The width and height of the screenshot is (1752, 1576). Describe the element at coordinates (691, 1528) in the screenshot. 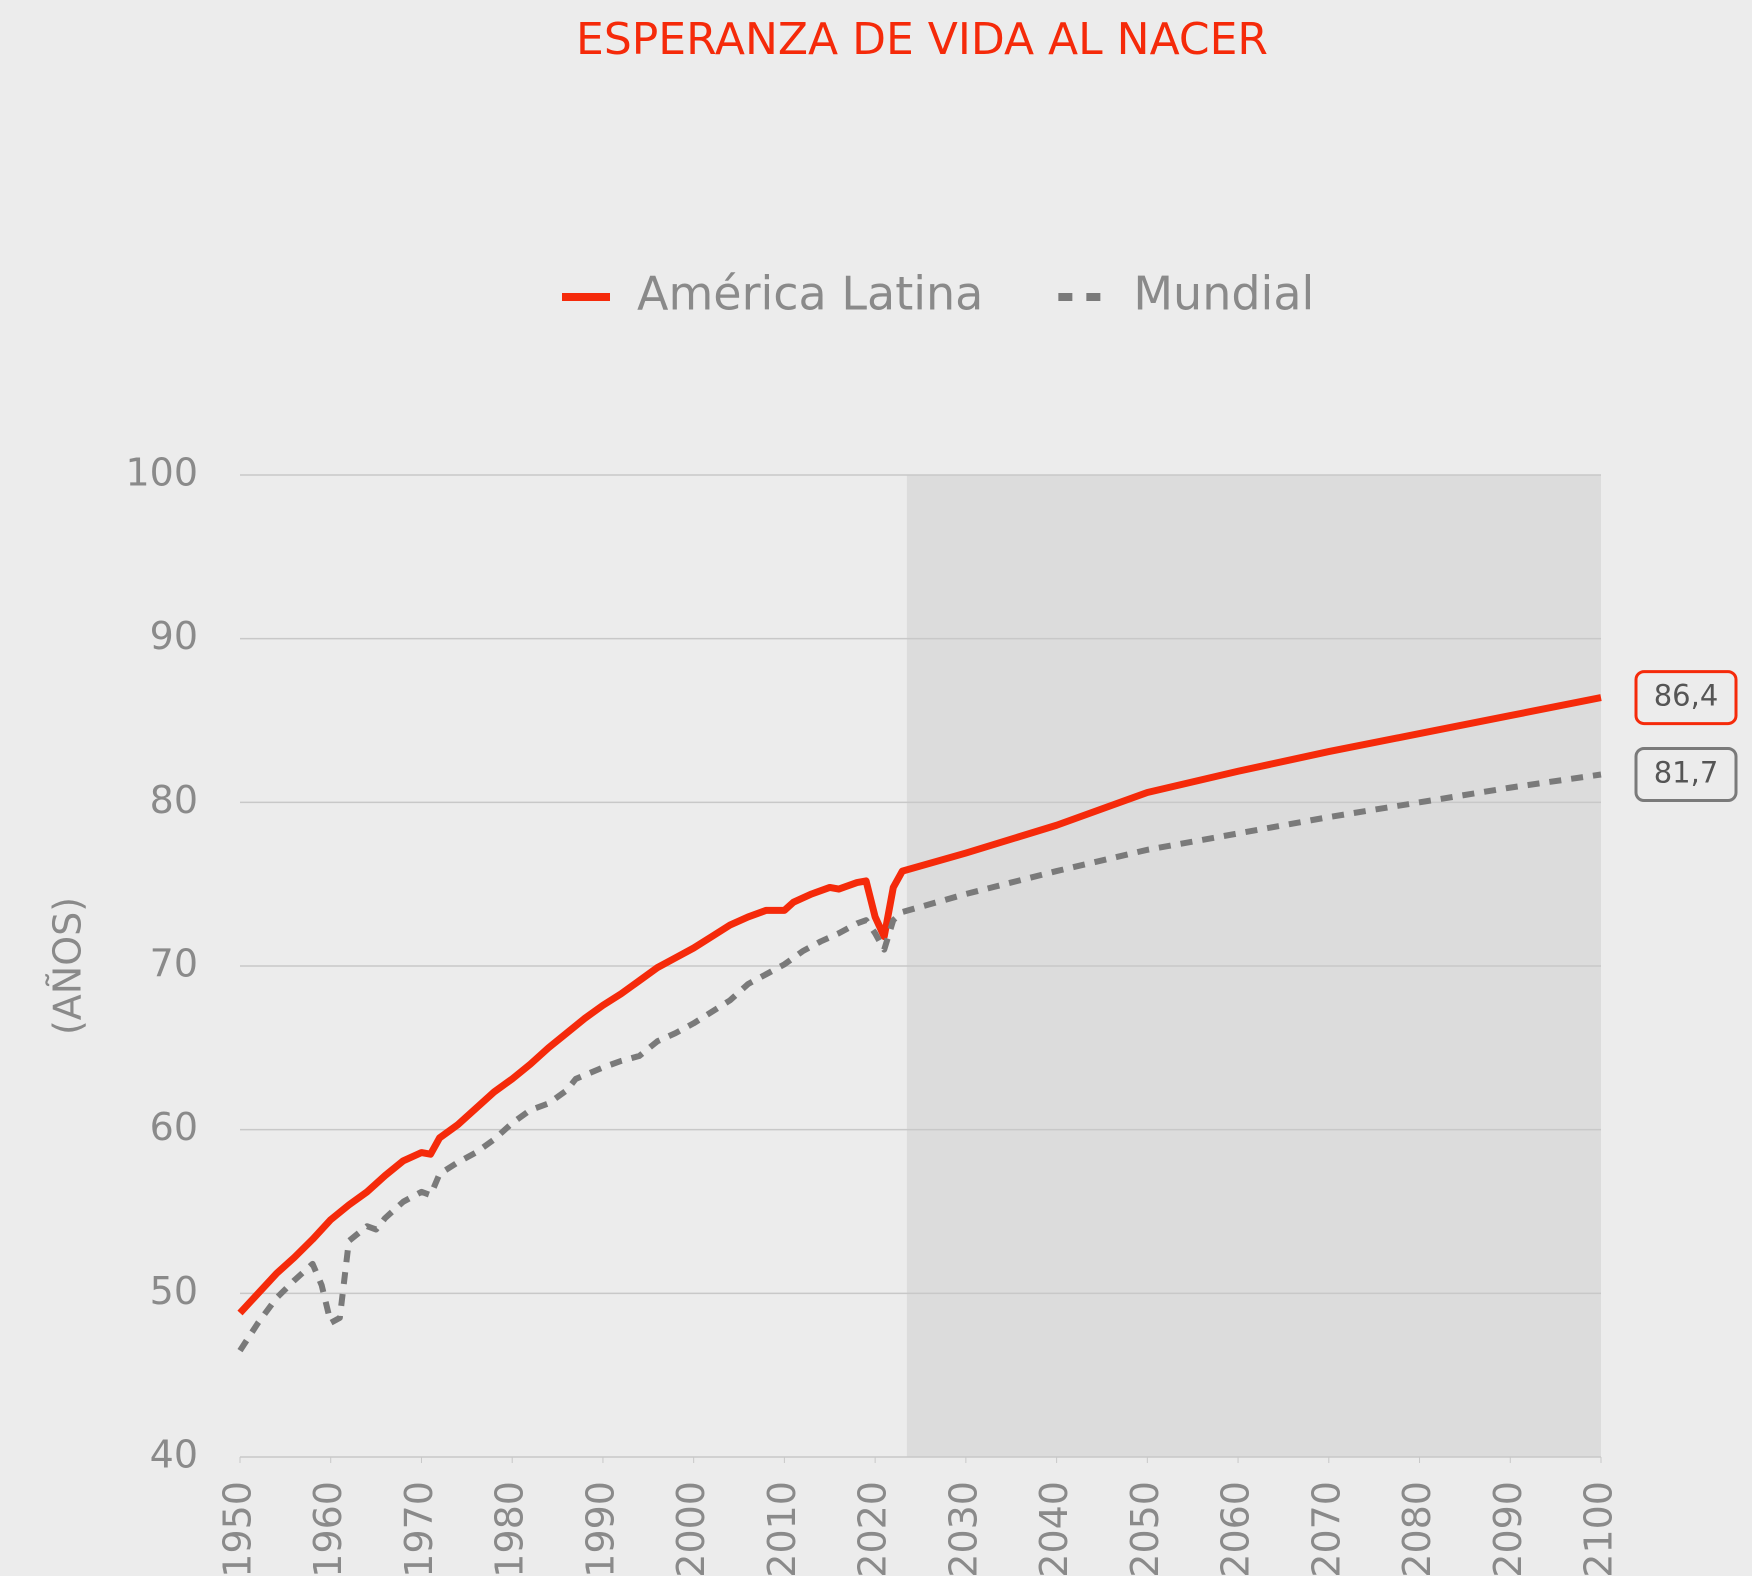

I see `x-tick-label: 2000` at that location.